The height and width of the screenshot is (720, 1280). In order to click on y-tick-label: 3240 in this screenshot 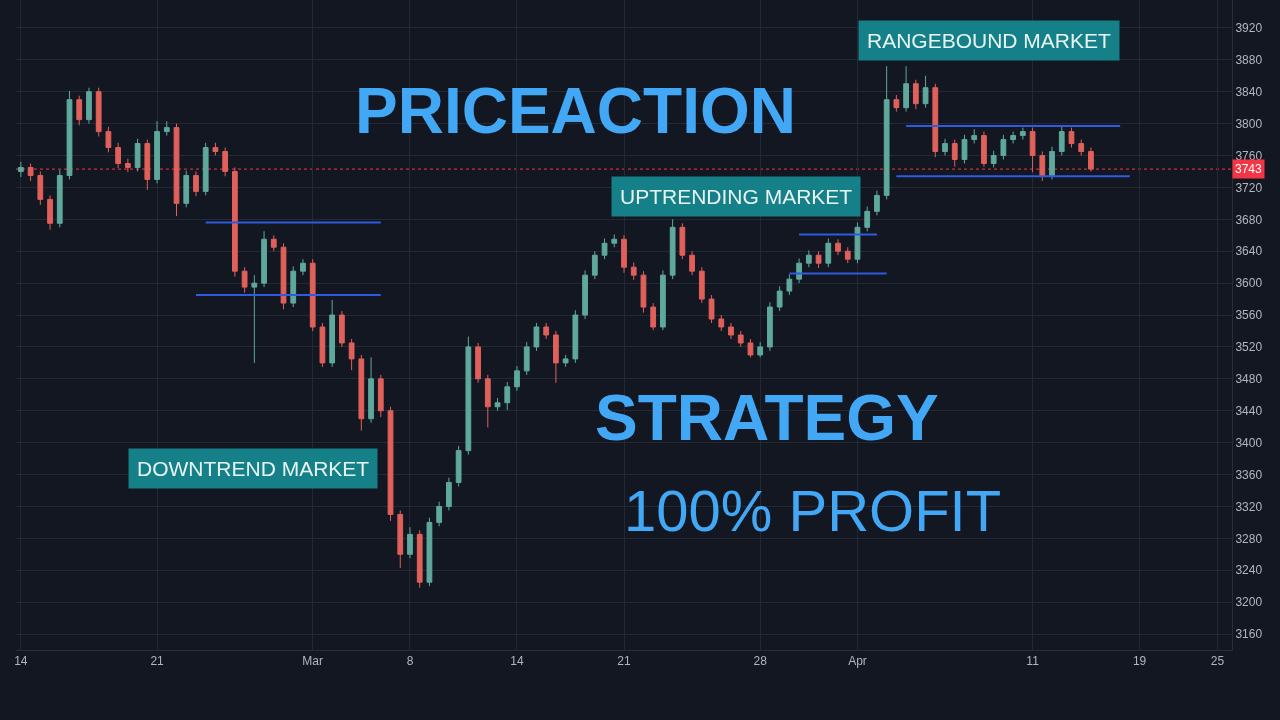, I will do `click(1249, 570)`.